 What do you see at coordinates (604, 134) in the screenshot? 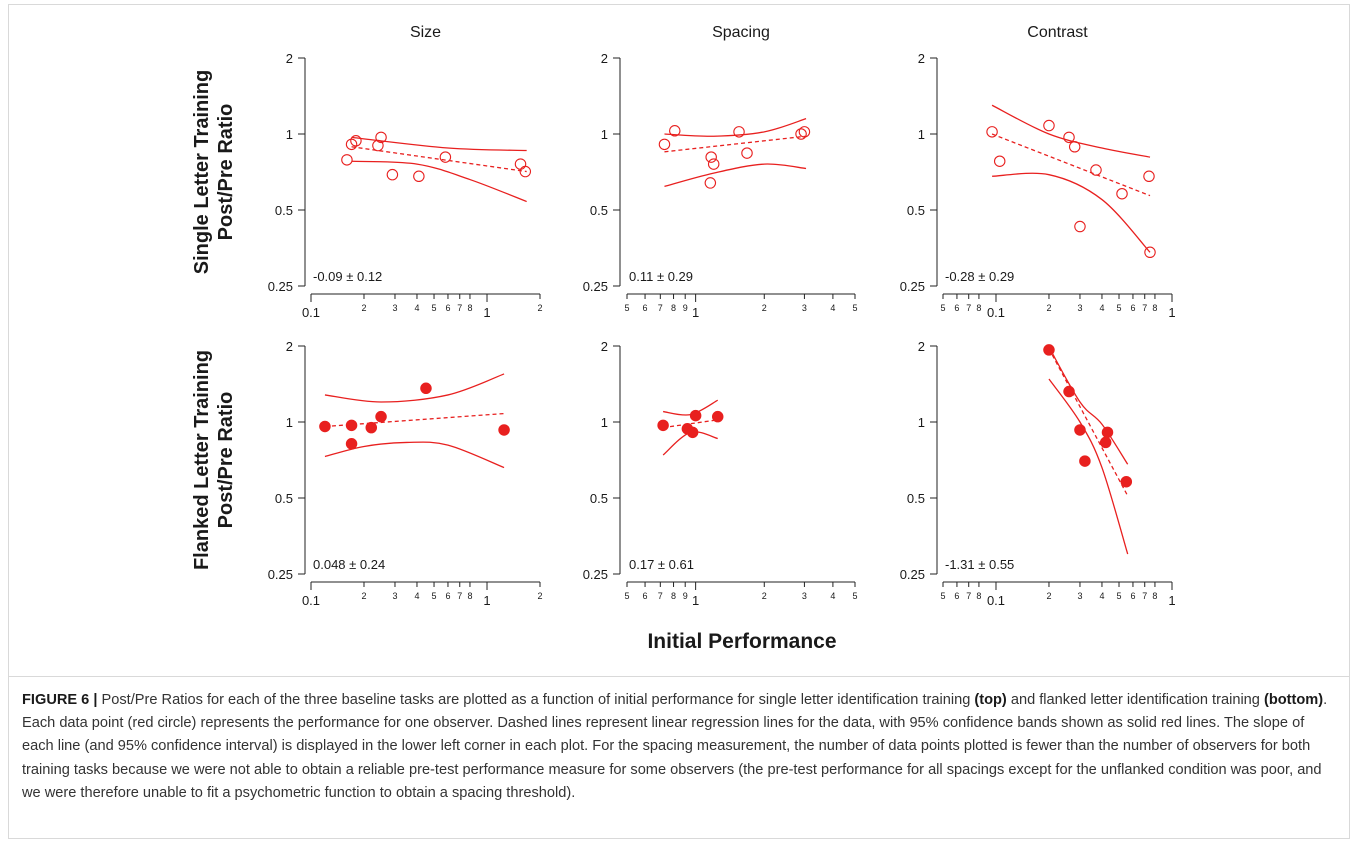
I see `panel-1-y-tick-label-2: 1` at bounding box center [604, 134].